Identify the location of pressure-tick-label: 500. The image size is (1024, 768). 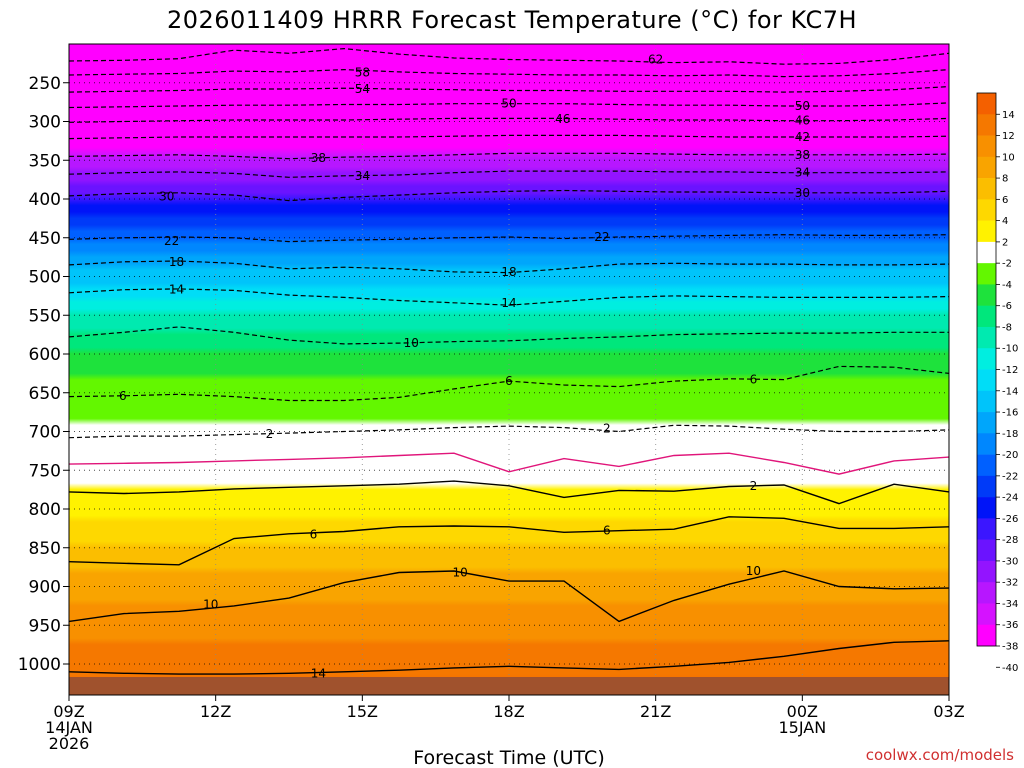
(45, 278).